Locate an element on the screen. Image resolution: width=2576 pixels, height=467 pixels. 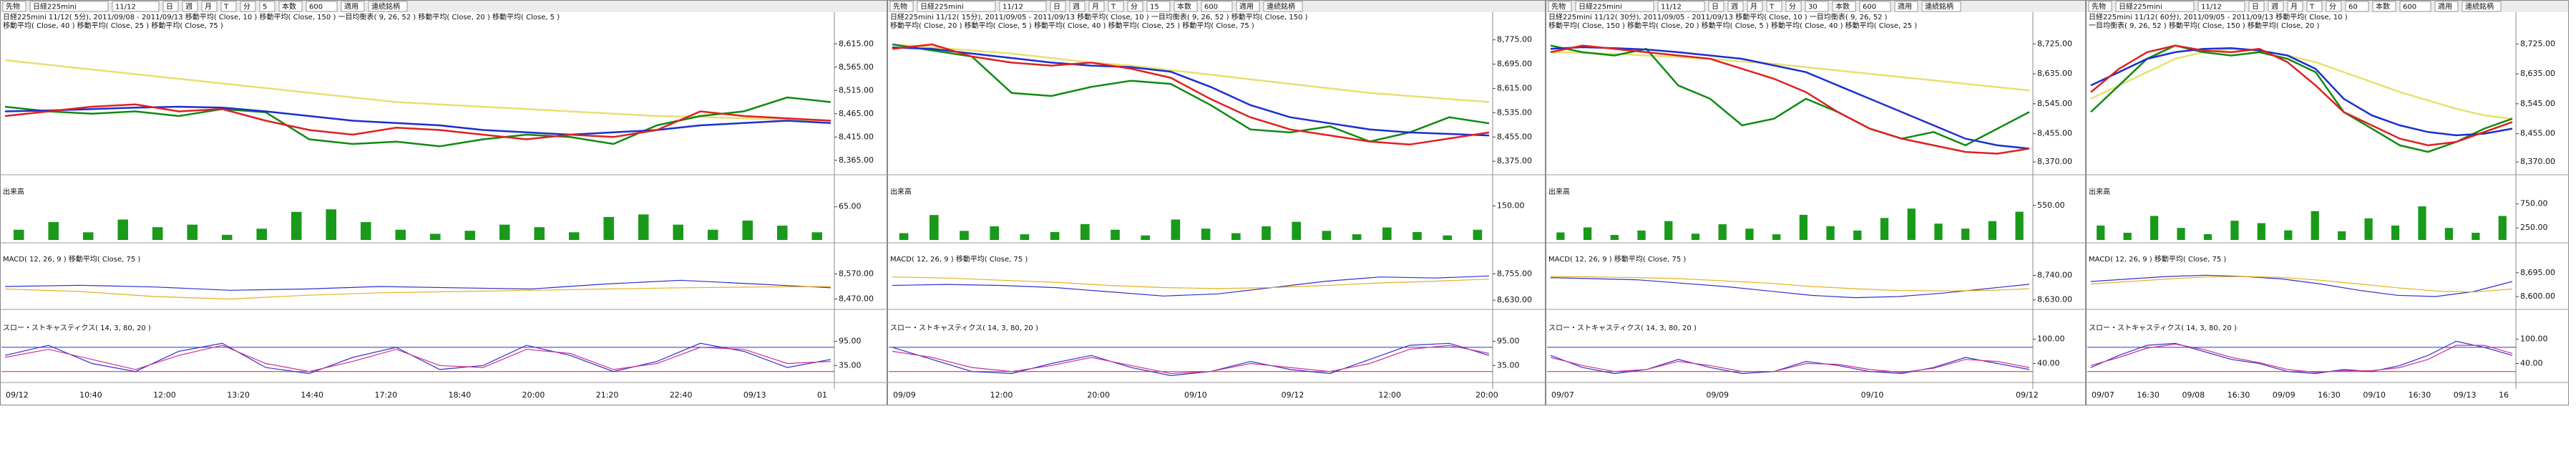
x-tick-label: 09/09 is located at coordinates (904, 395).